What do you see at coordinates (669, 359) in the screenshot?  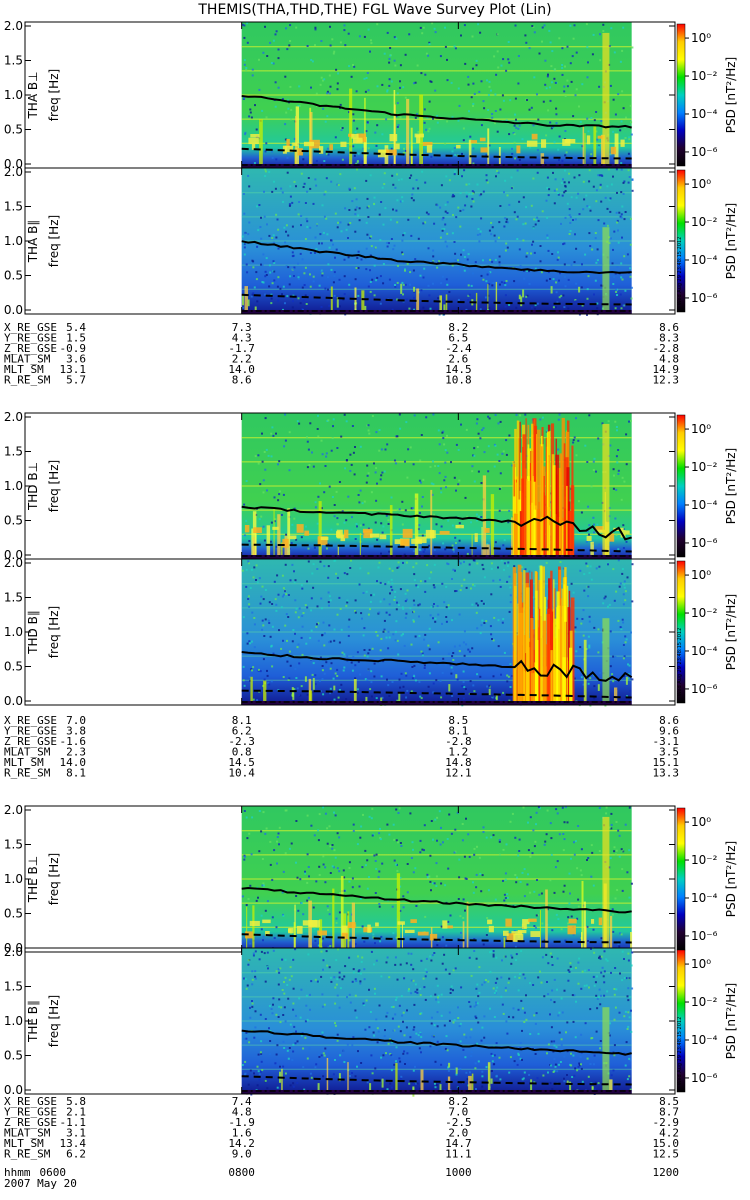 I see `ephemeris-value: 4.8` at bounding box center [669, 359].